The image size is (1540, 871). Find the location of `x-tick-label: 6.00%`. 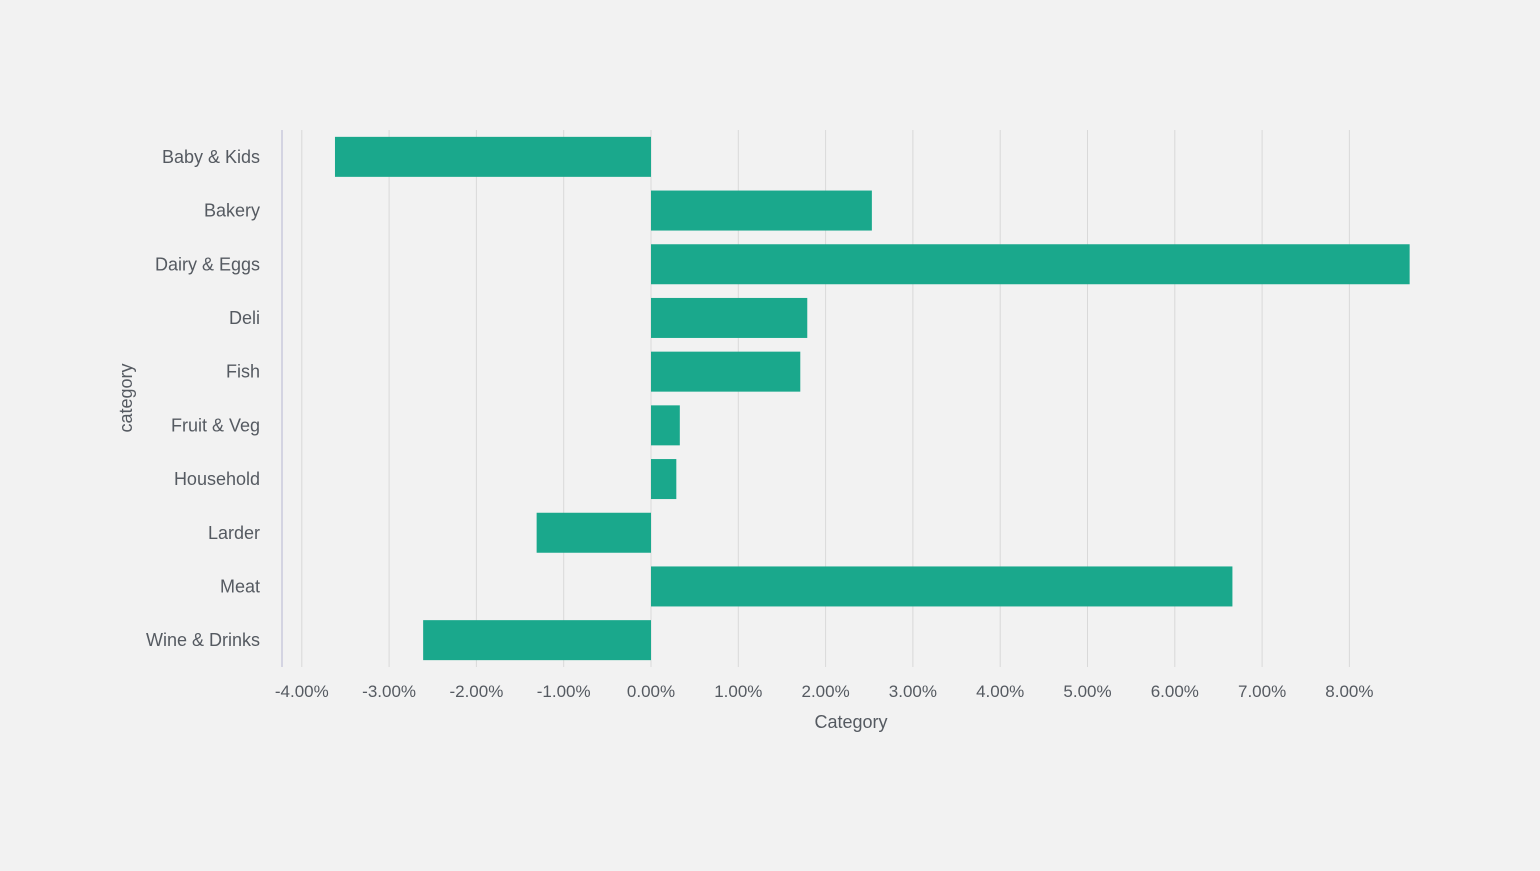

x-tick-label: 6.00% is located at coordinates (1175, 691).